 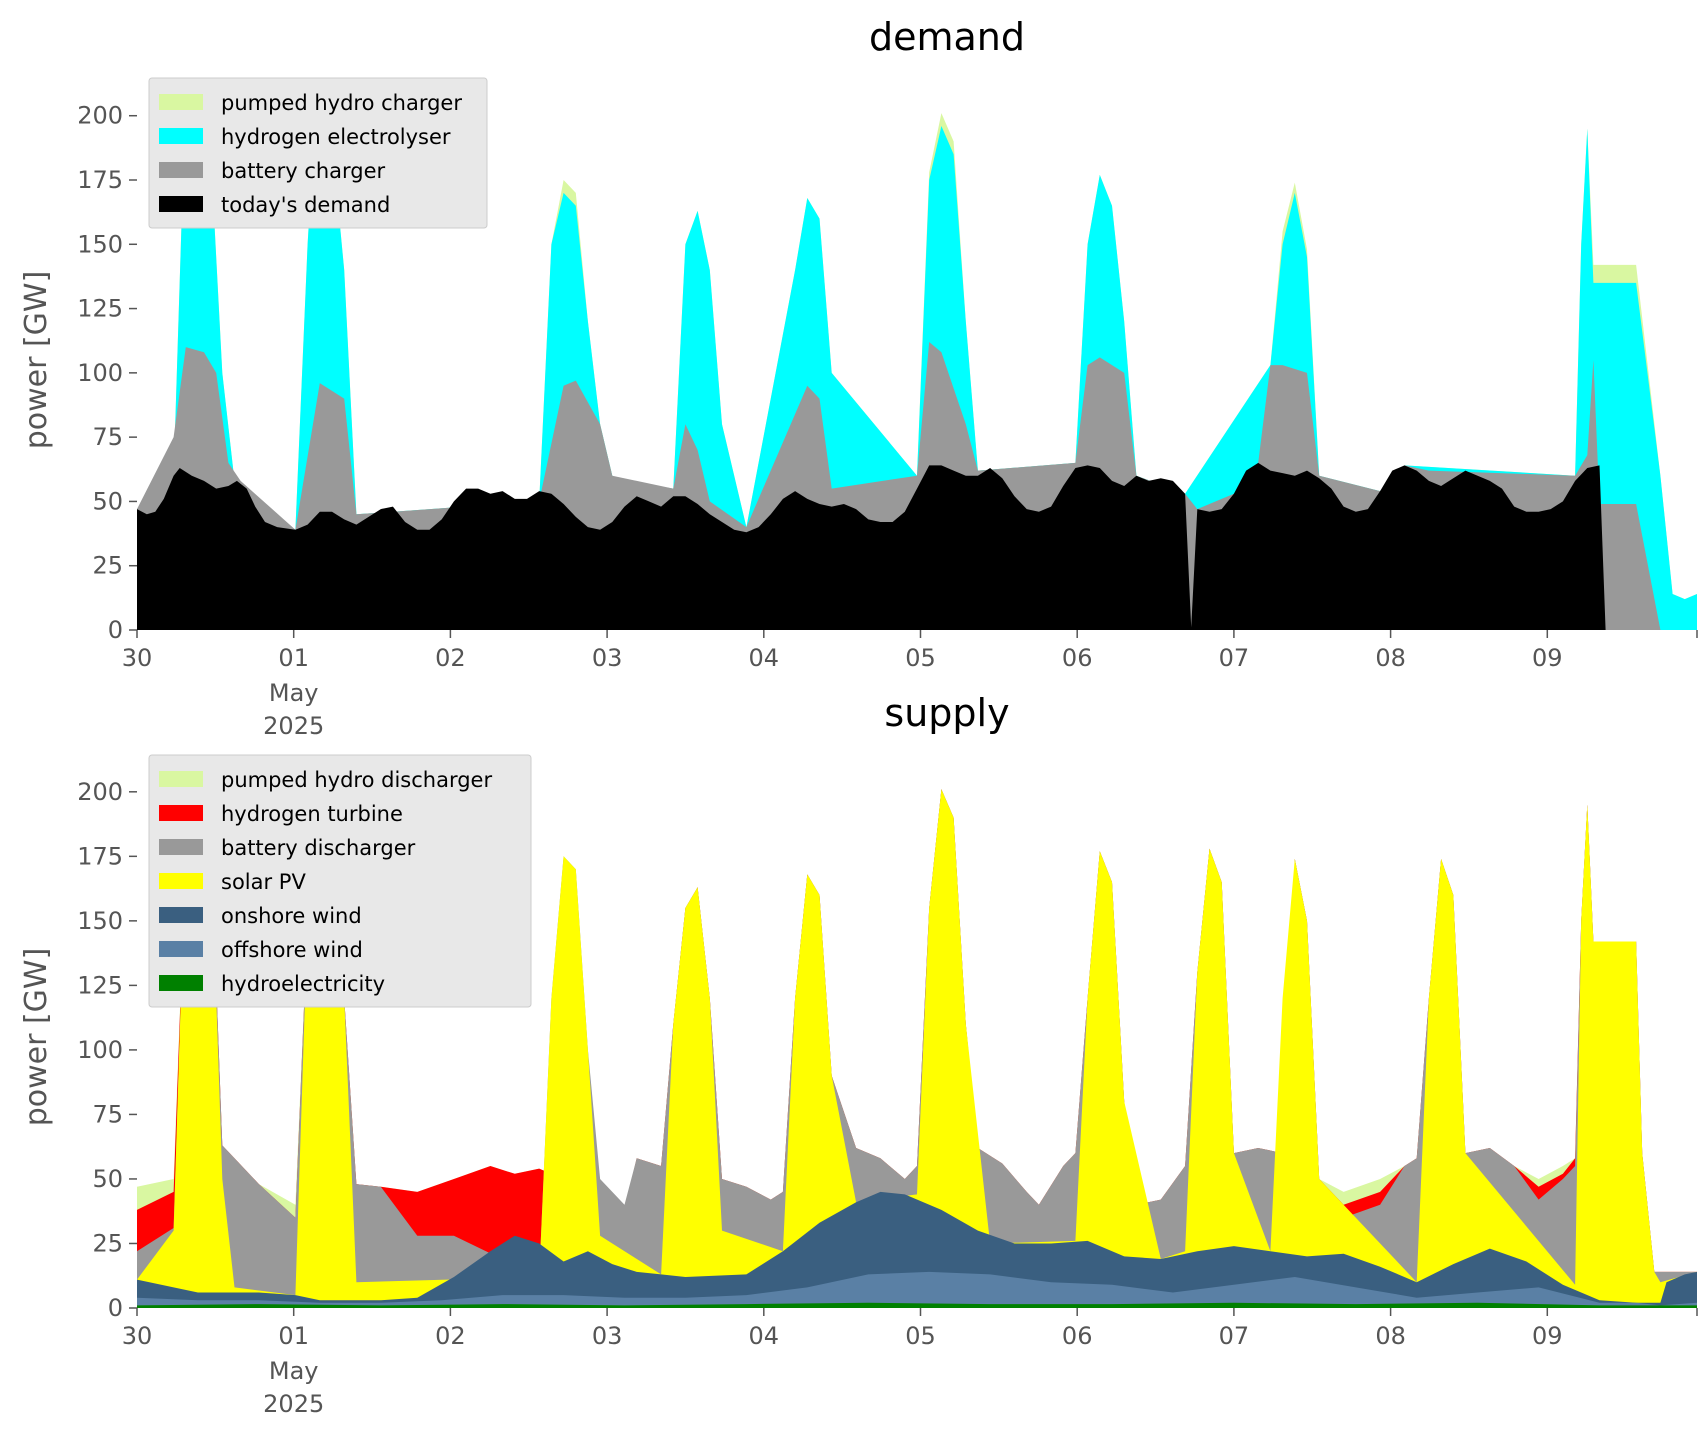 I want to click on legend-label: battery discharger, so click(x=318, y=848).